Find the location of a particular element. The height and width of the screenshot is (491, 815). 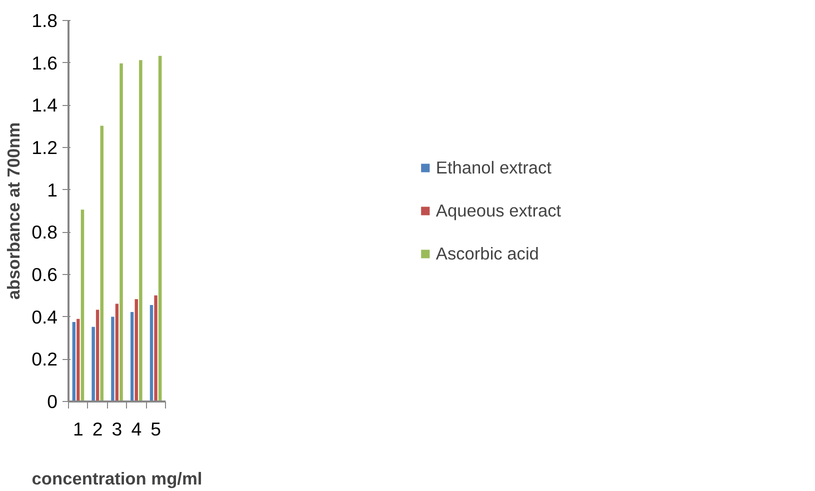

x-tick-label: 5 is located at coordinates (156, 429).